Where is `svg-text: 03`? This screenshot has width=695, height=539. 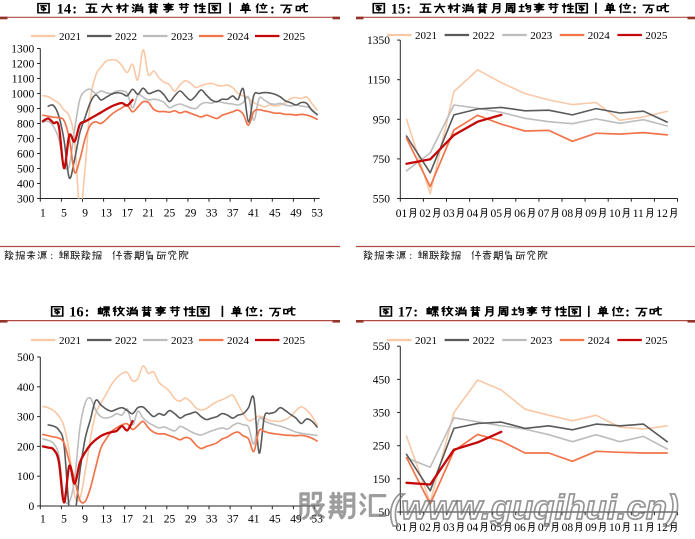
svg-text: 03 is located at coordinates (449, 214).